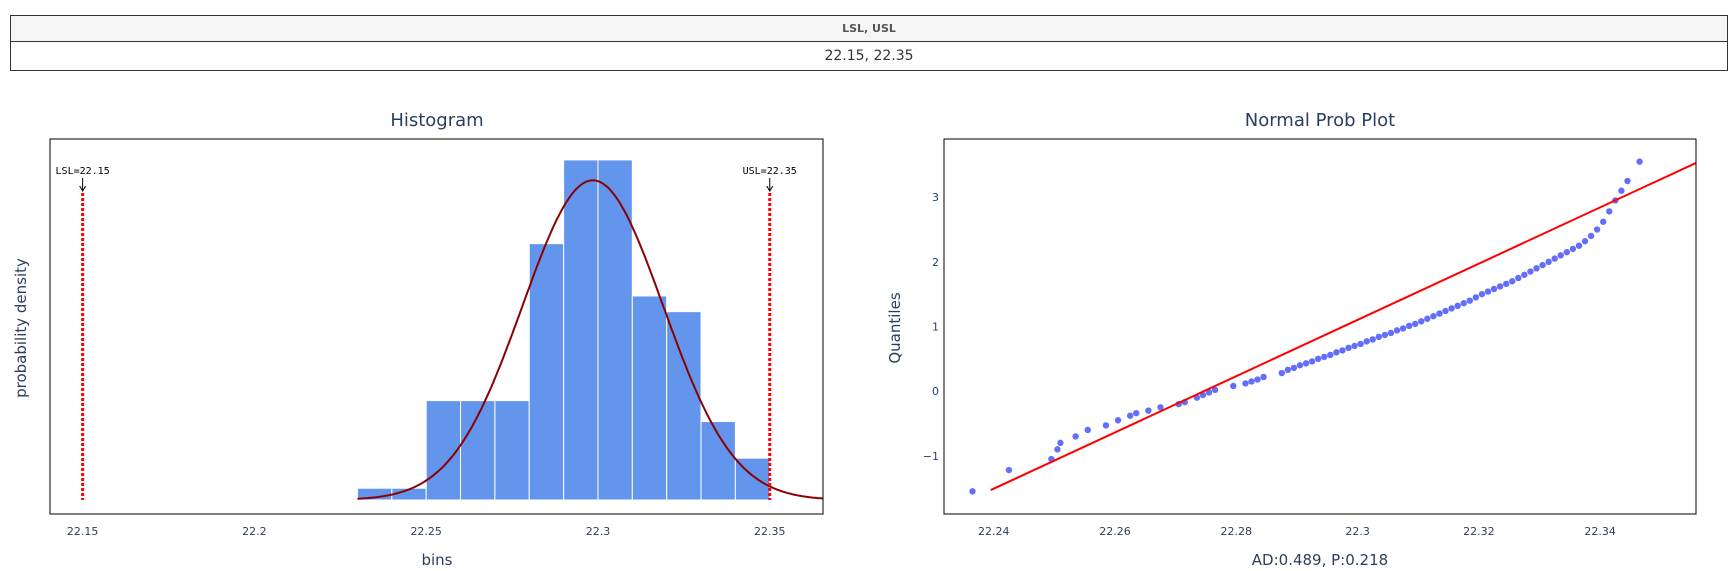  I want to click on npp-x-tick: 22.3, so click(1357, 531).